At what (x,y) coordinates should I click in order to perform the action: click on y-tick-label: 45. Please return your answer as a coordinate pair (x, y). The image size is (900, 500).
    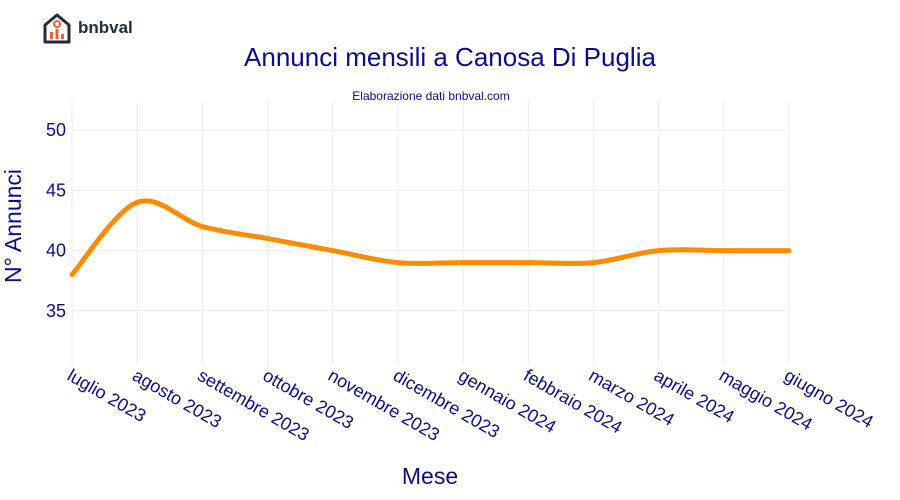
    Looking at the image, I should click on (56, 190).